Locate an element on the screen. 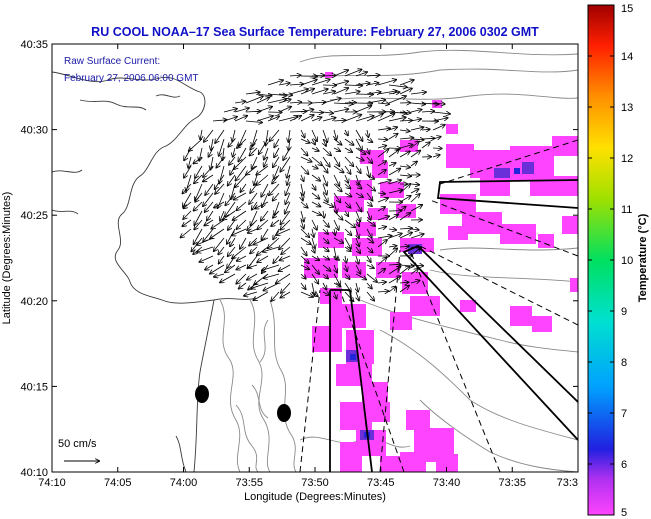  colorbar-tick-label: 12 is located at coordinates (627, 159).